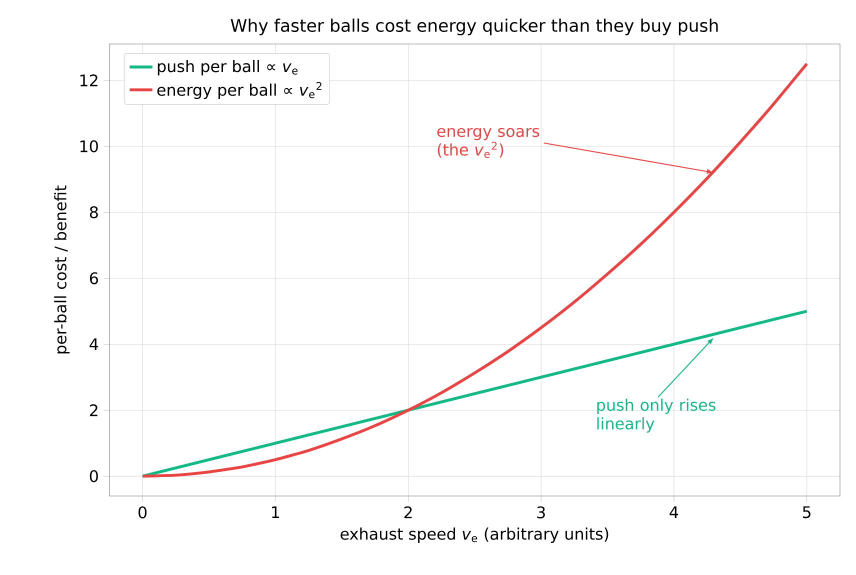 The height and width of the screenshot is (575, 856). I want to click on x-tick-label: 0, so click(142, 512).